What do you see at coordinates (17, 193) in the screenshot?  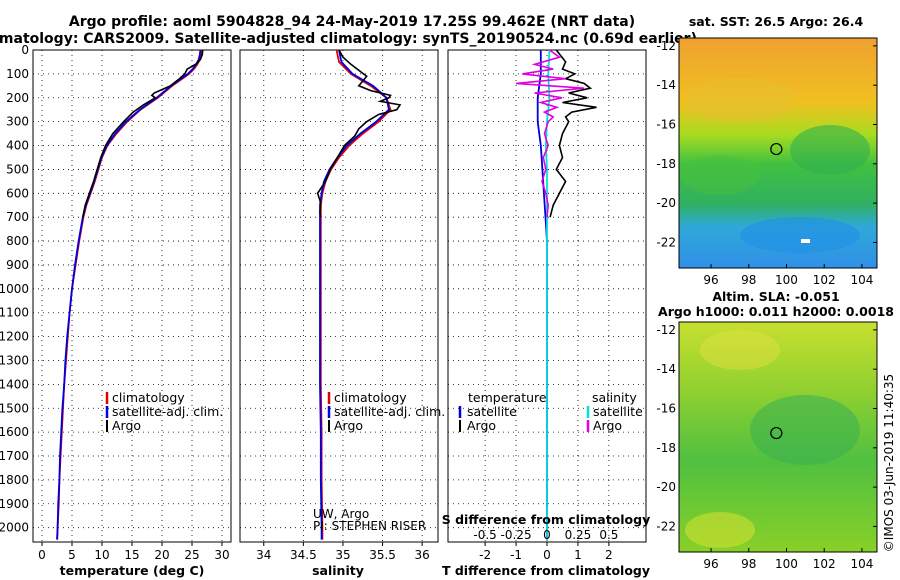 I see `y-tick-label: 600` at bounding box center [17, 193].